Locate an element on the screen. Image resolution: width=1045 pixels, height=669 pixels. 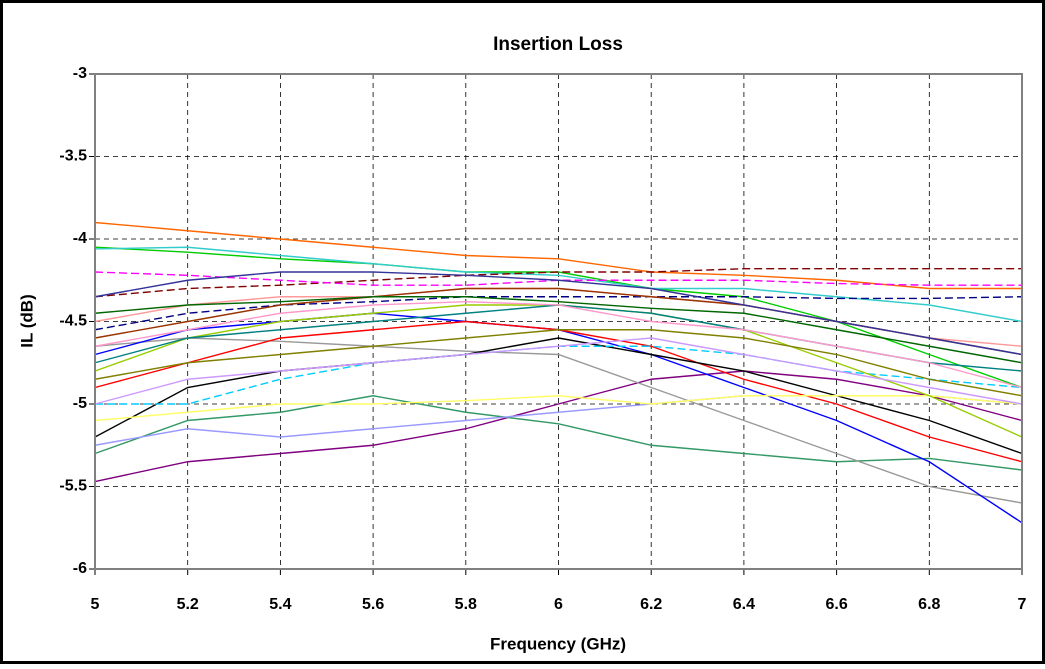
x-axis-label: Frequency (GHz) is located at coordinates (558, 643).